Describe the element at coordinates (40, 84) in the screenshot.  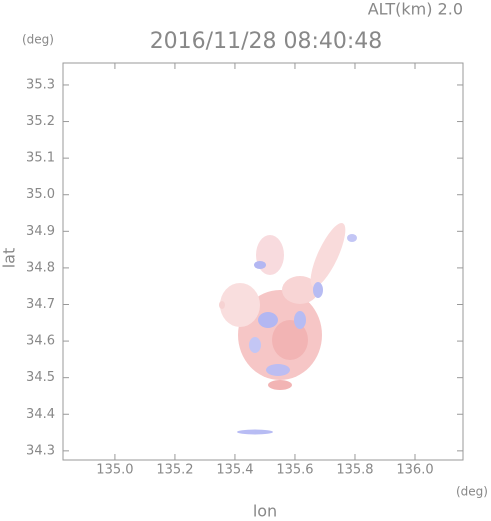
I see `y-tick-label: 35.3` at that location.